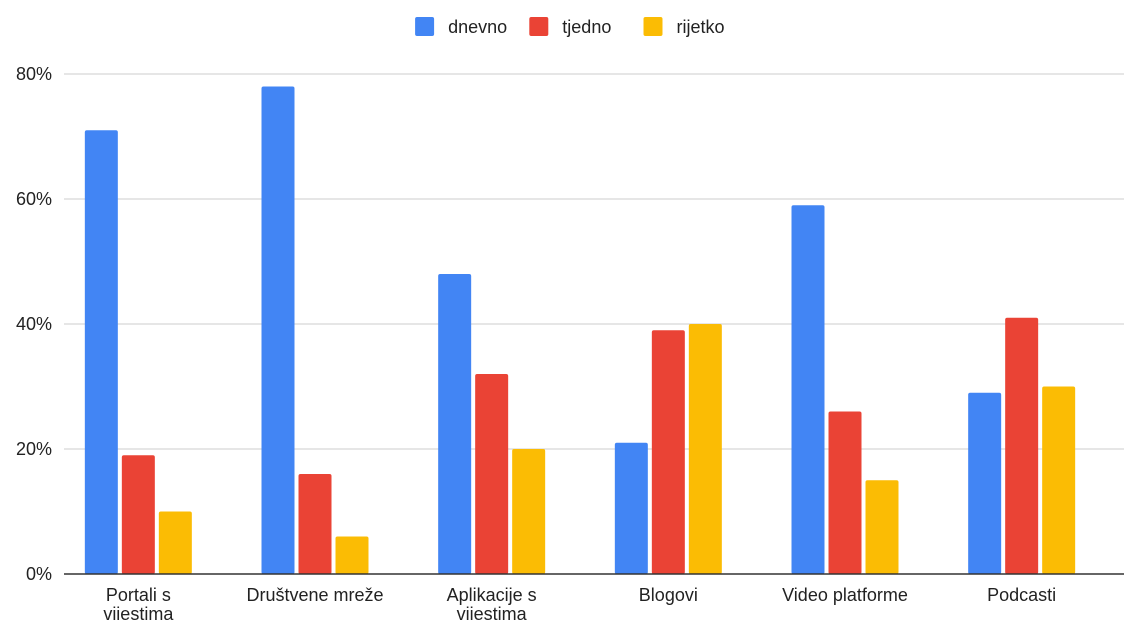 The image size is (1130, 623). What do you see at coordinates (138, 604) in the screenshot?
I see `x-tick-label-0: Portali s viiestima` at bounding box center [138, 604].